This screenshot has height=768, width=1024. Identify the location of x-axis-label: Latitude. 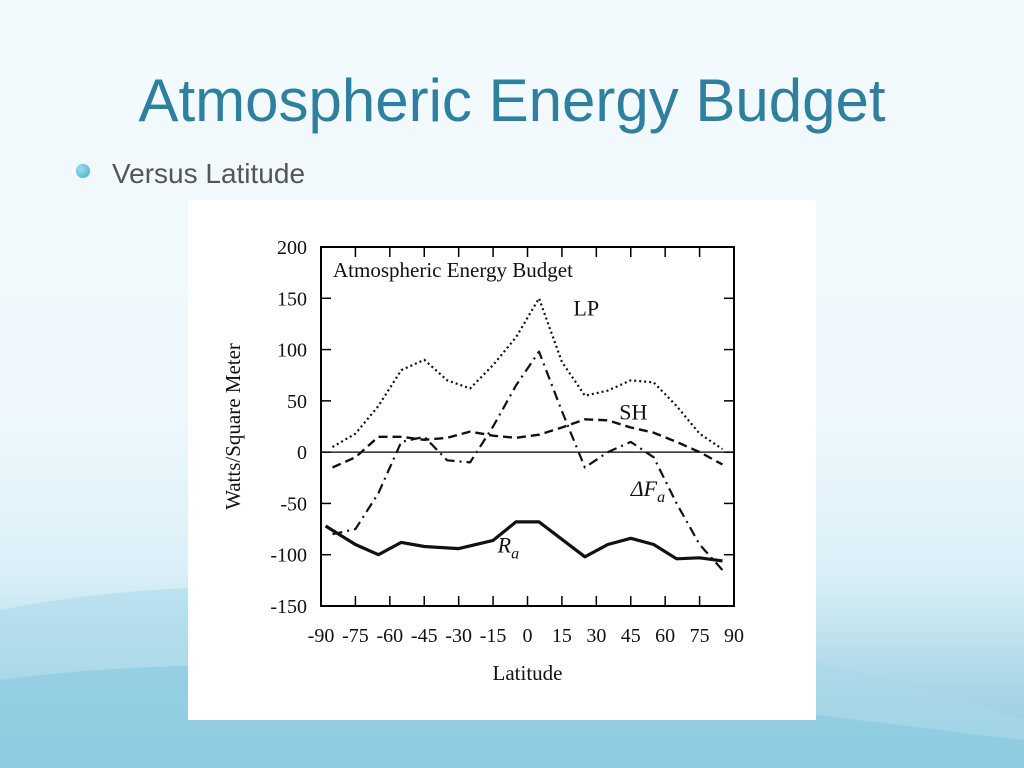
(528, 673).